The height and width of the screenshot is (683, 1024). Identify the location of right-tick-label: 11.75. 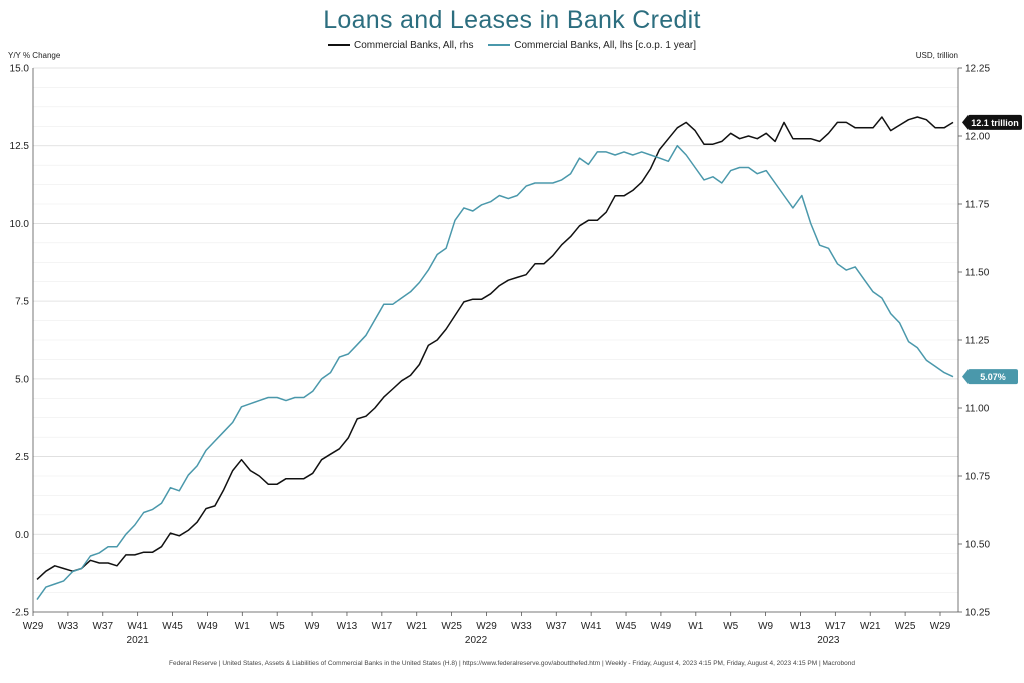
(977, 205).